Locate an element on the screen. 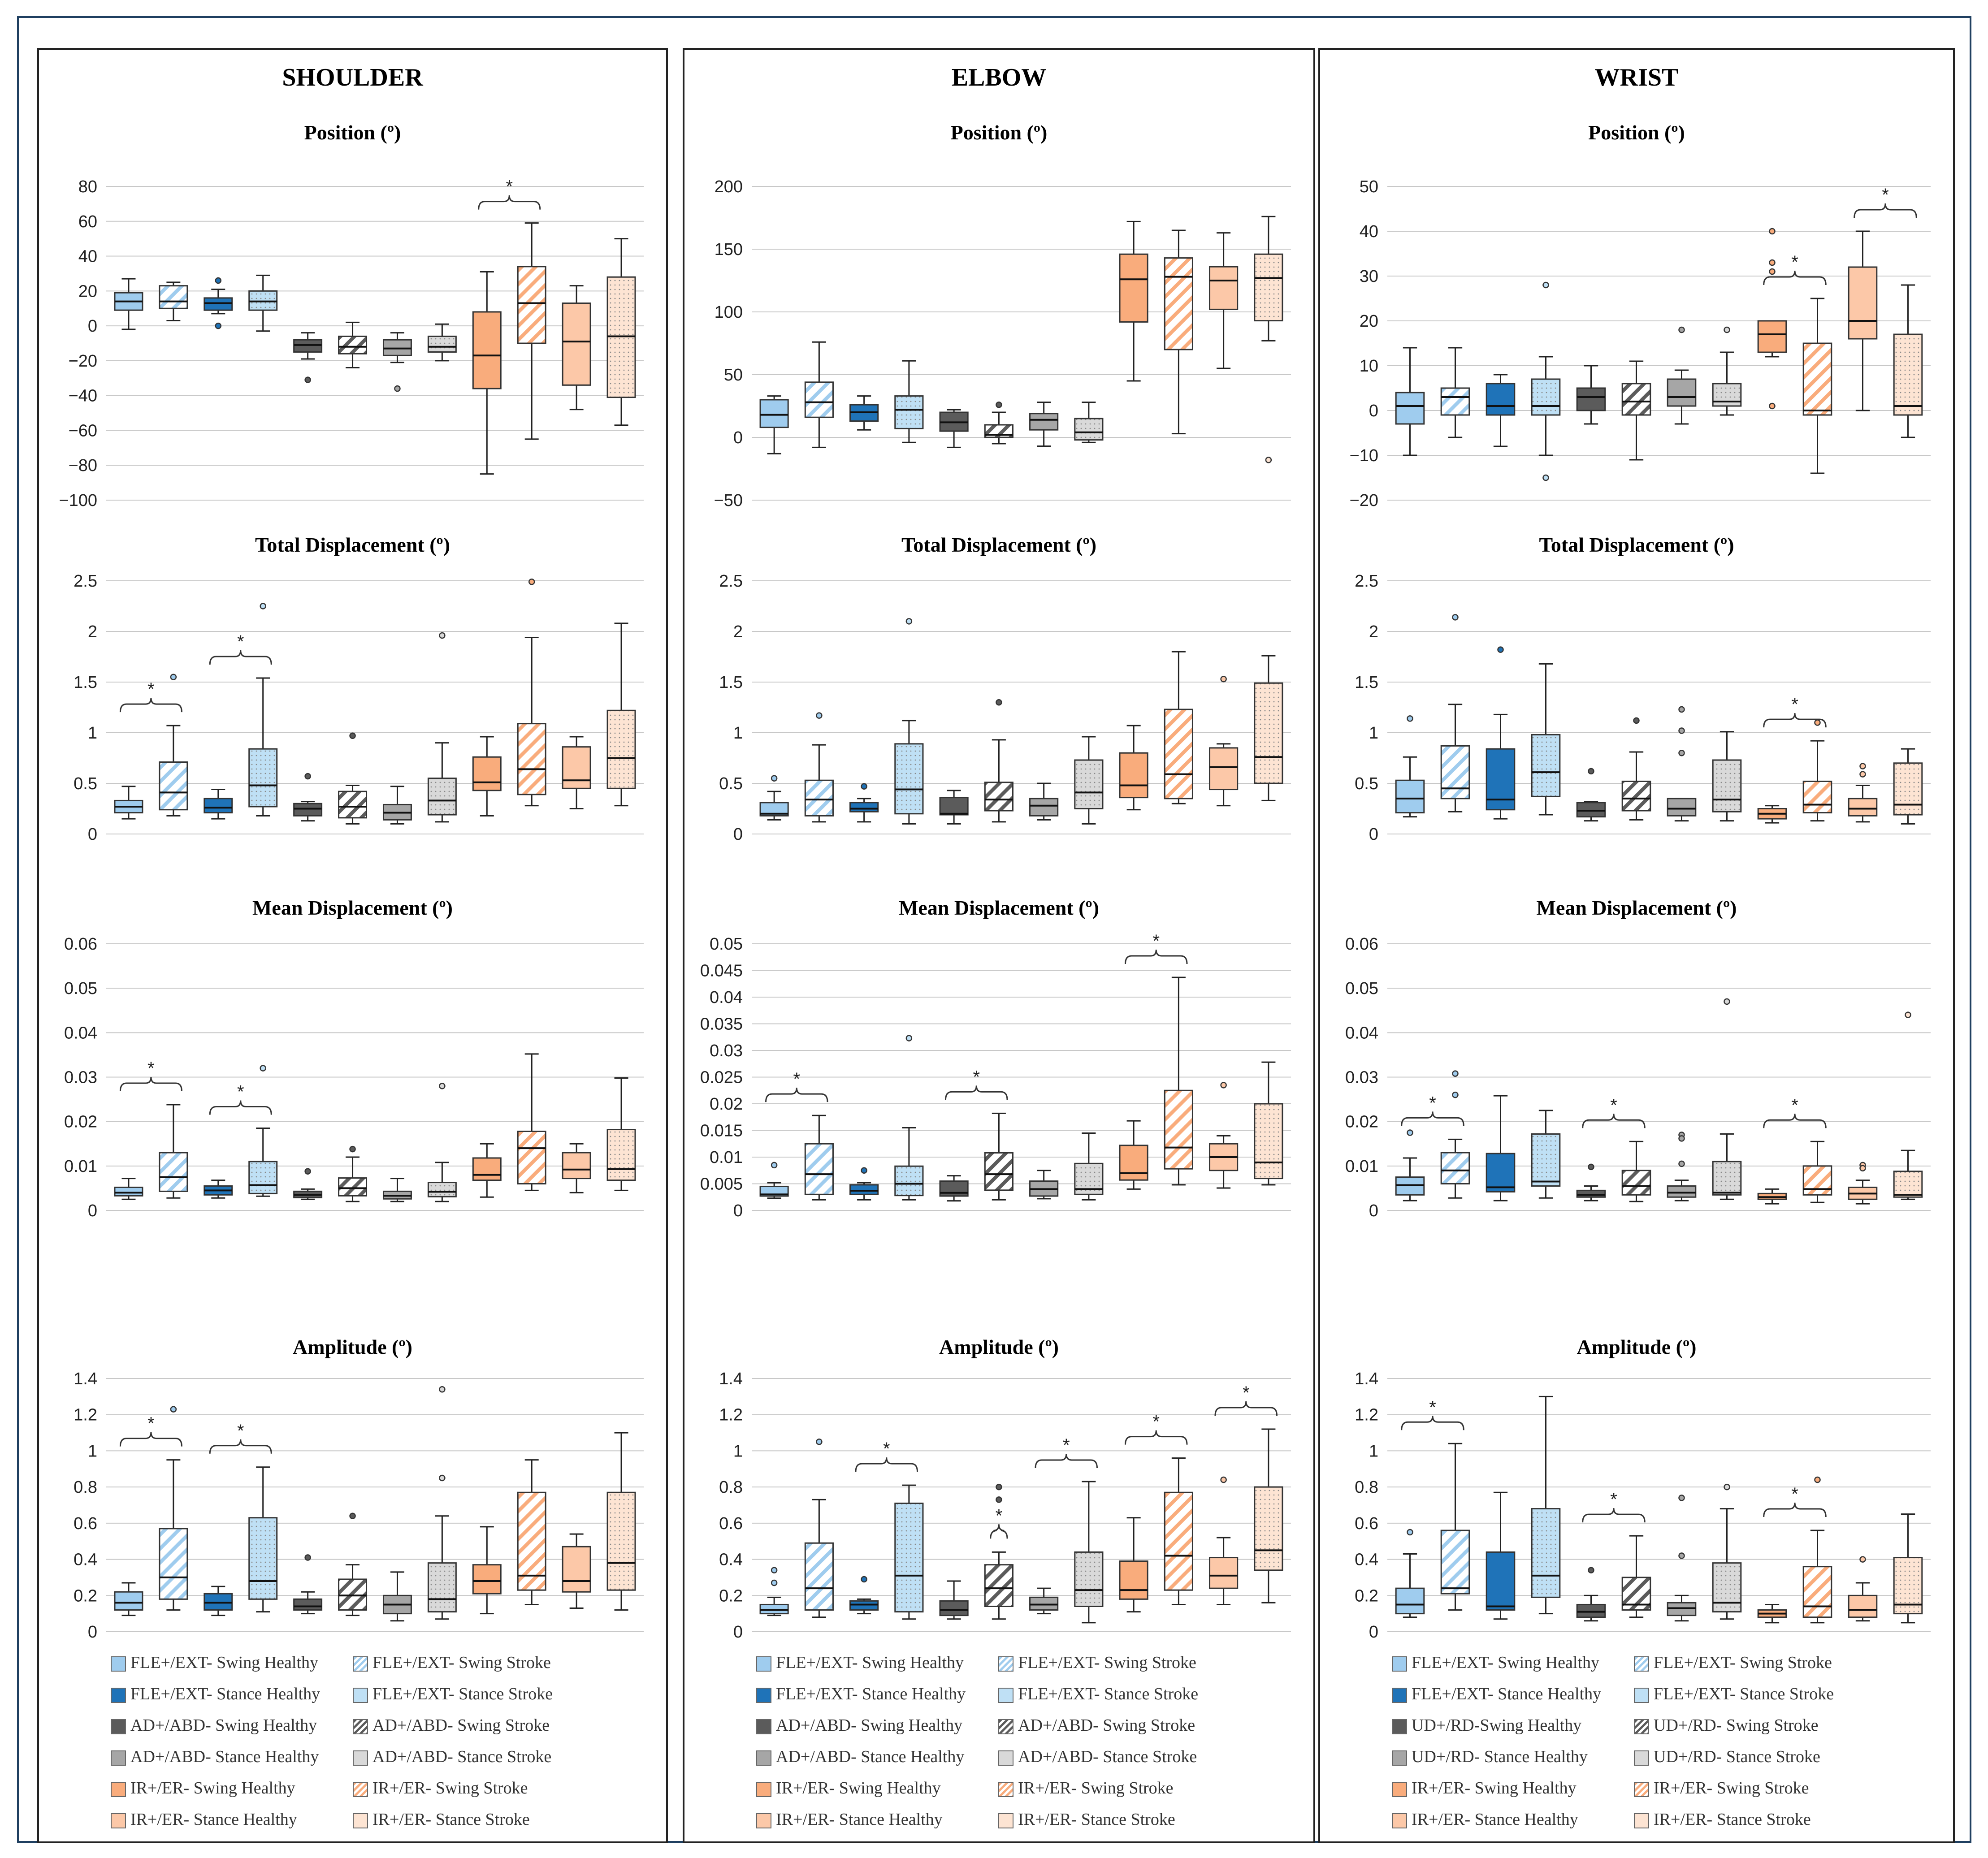 The height and width of the screenshot is (1858, 1988). legend-label: AD+/ABD- Stance Stroke is located at coordinates (462, 1756).